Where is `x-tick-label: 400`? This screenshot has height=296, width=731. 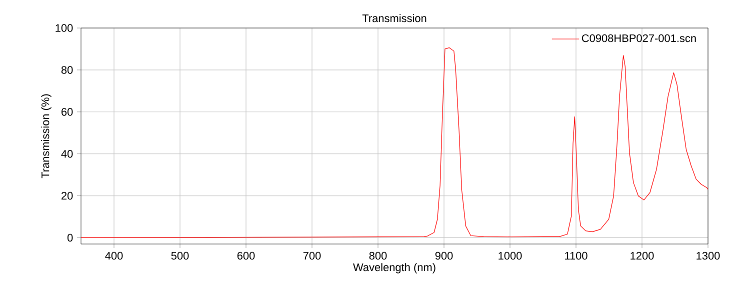
x-tick-label: 400 is located at coordinates (114, 256).